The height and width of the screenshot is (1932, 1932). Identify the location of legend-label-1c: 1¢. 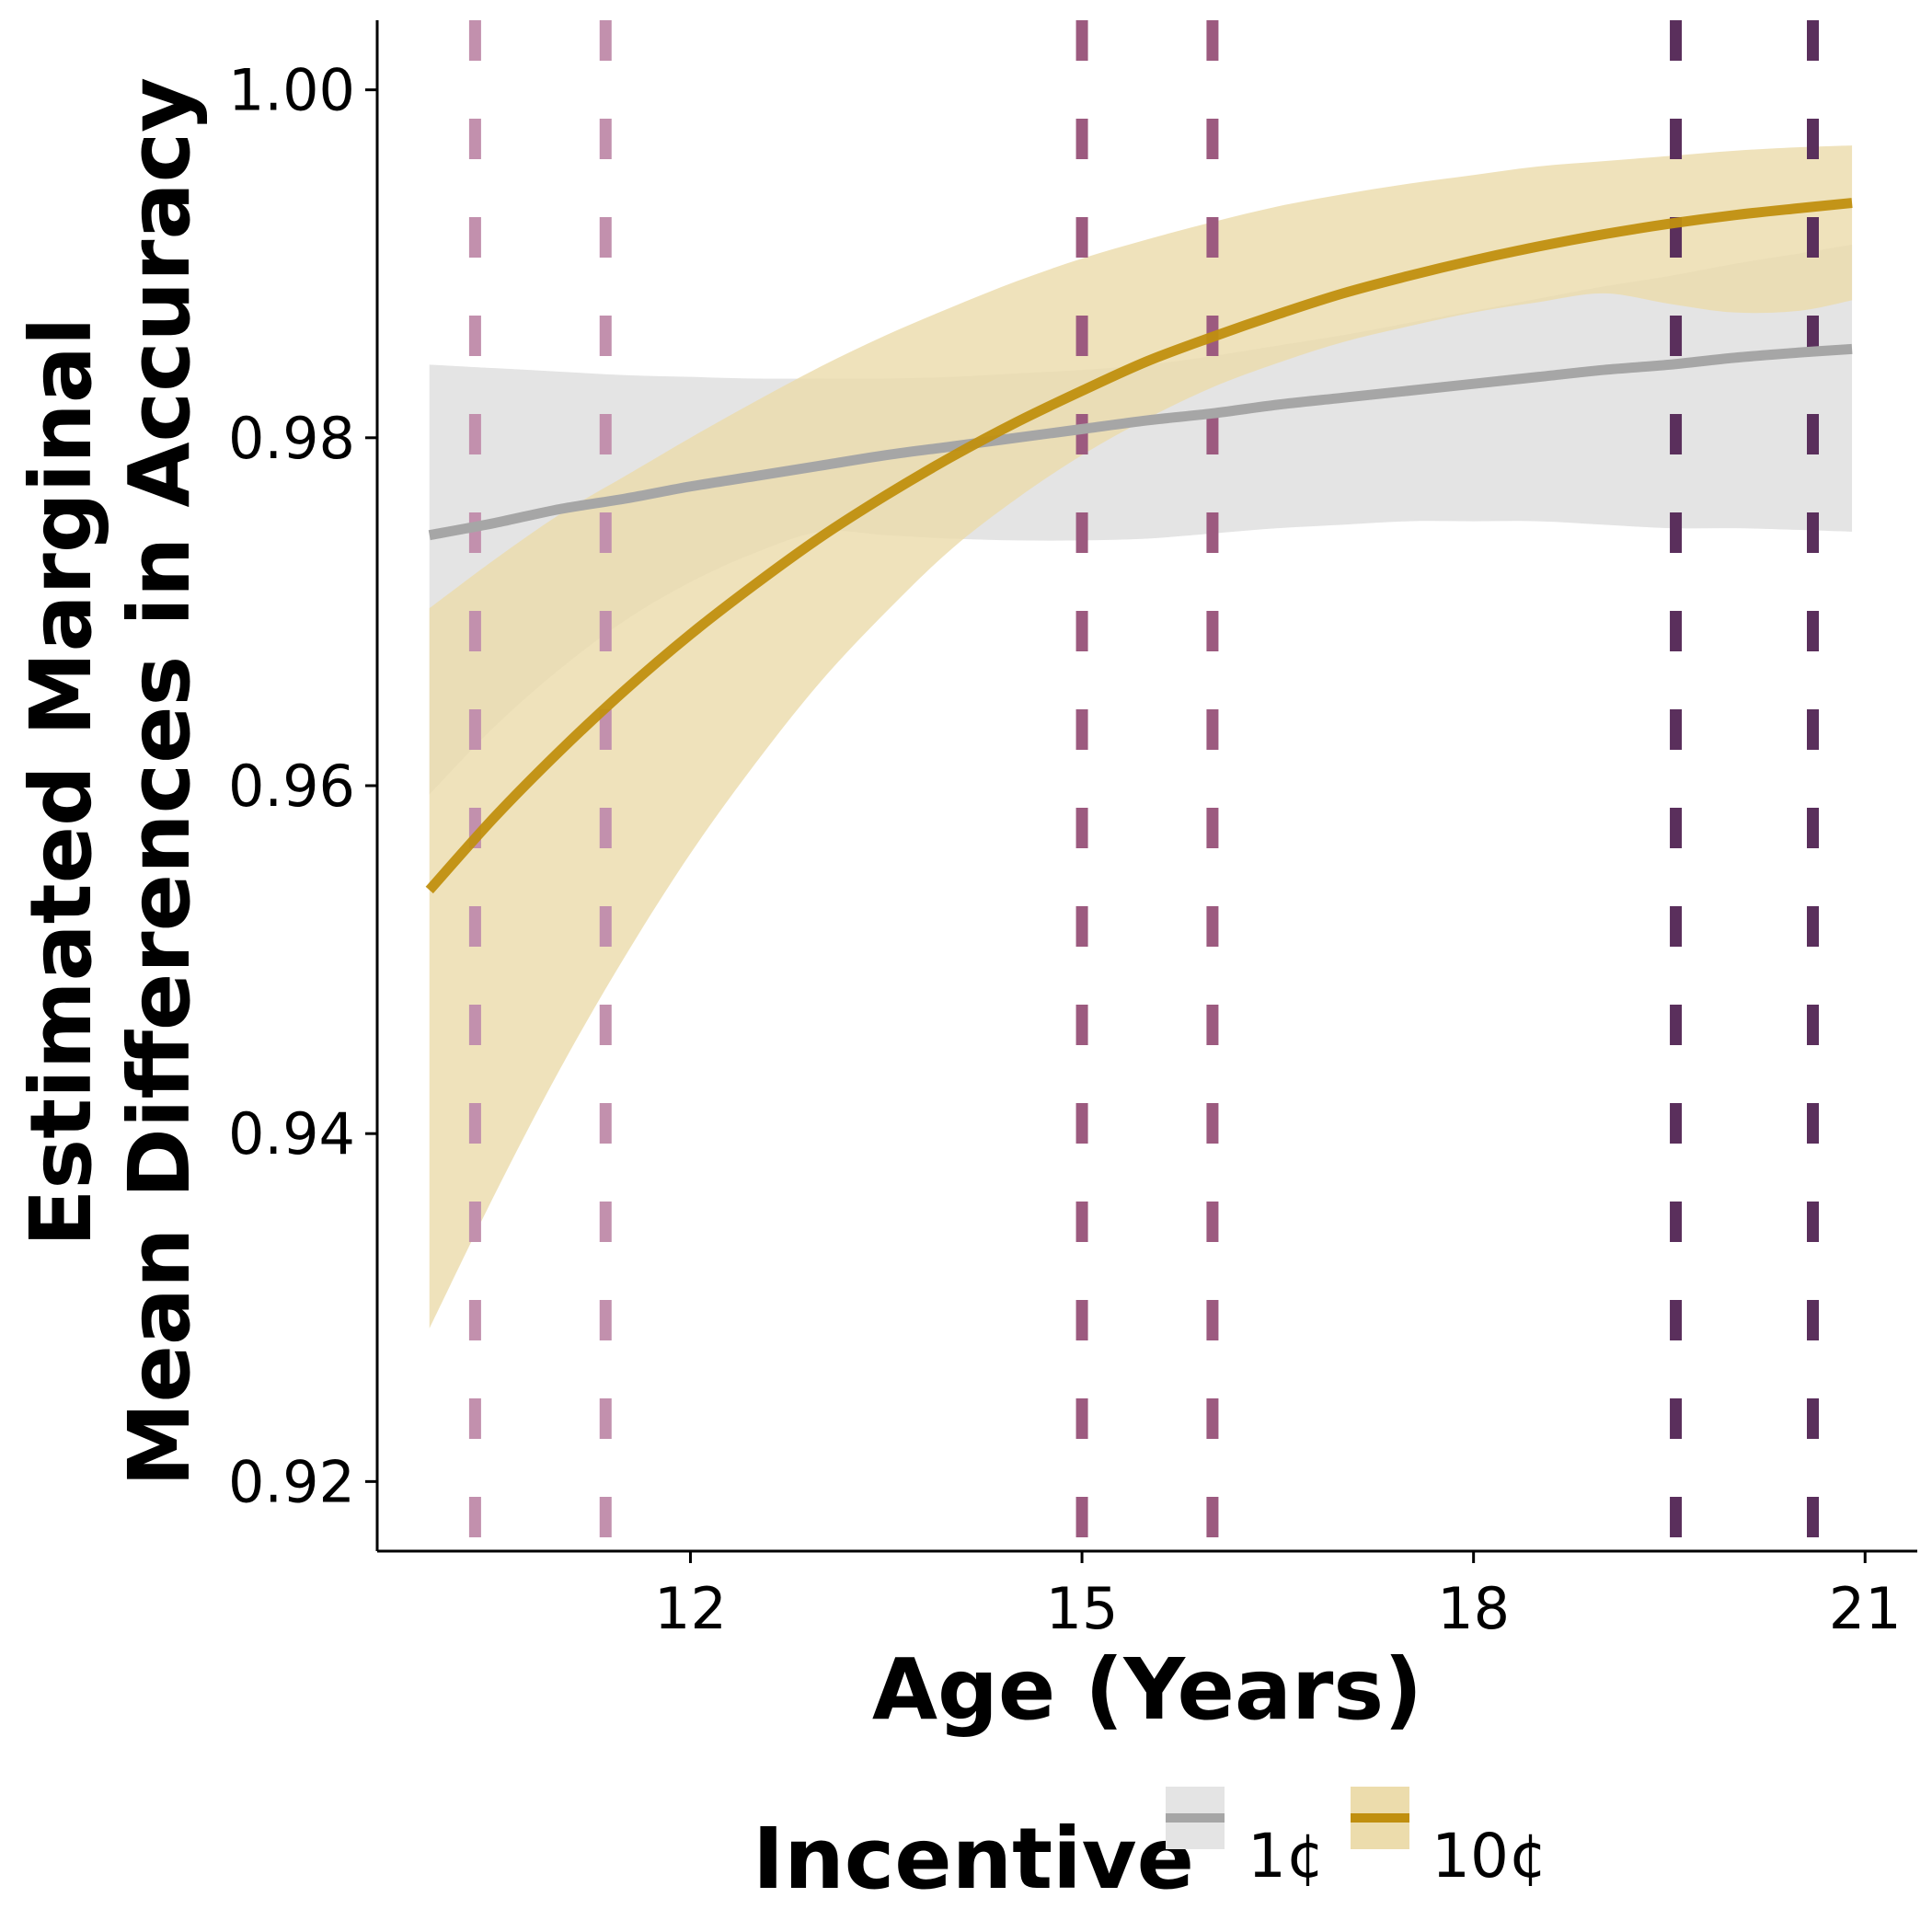
(1286, 1856).